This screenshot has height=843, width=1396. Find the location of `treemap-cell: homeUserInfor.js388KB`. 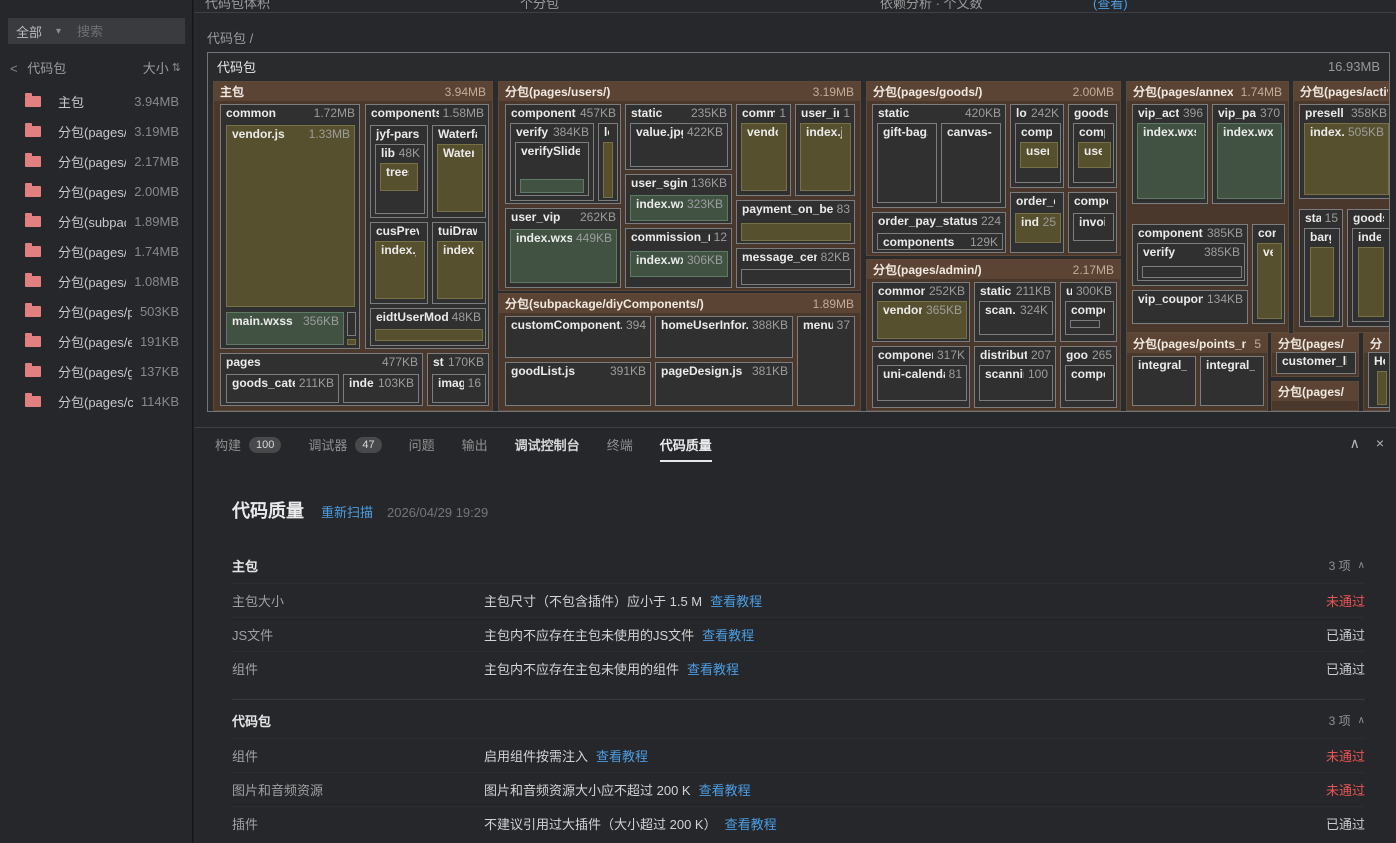

treemap-cell: homeUserInfor.js388KB is located at coordinates (724, 337).